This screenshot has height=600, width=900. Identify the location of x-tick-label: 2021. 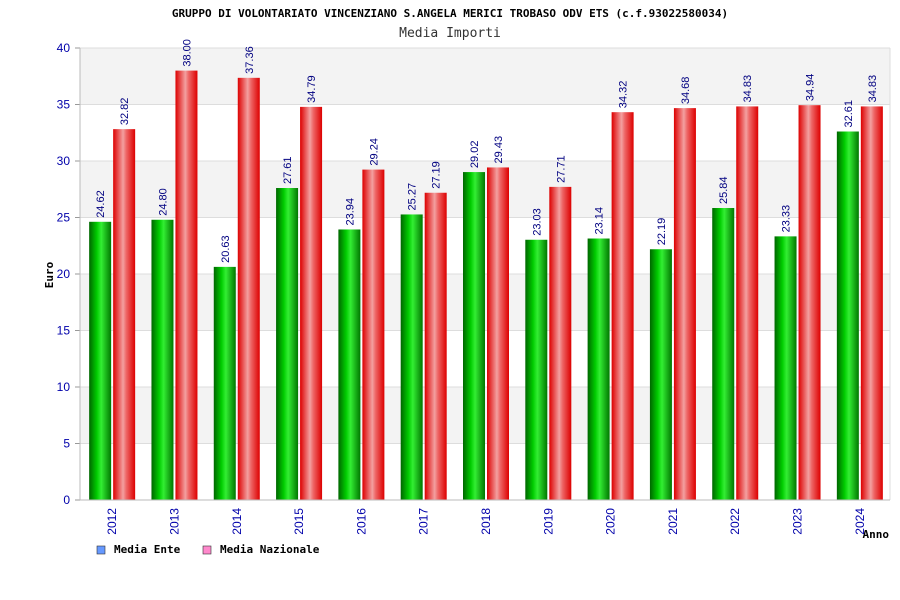
(673, 521).